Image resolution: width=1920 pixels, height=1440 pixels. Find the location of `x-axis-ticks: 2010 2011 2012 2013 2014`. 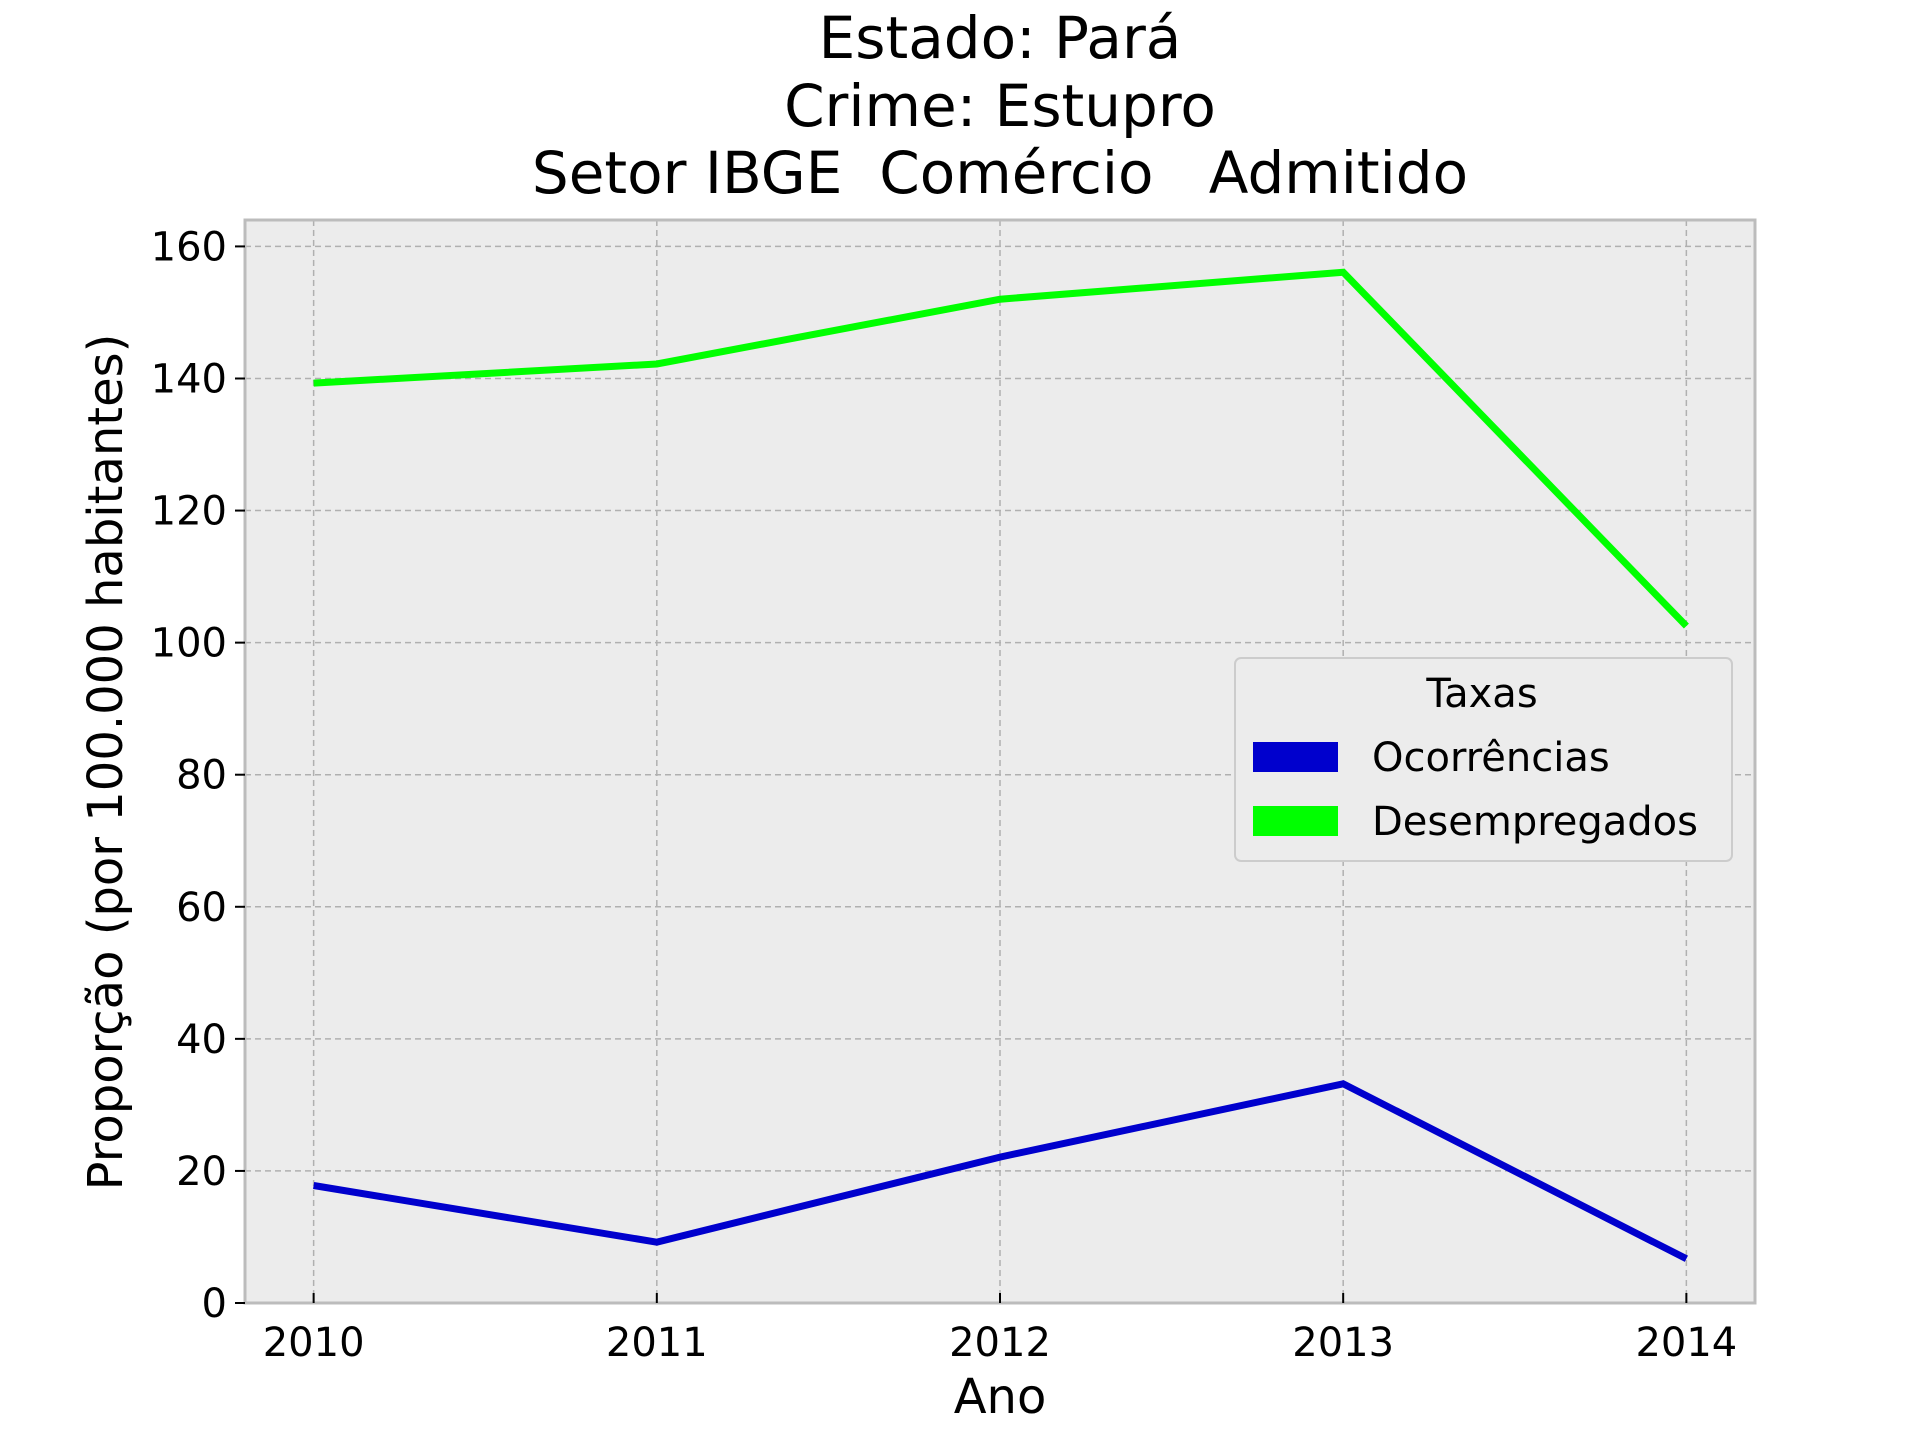

x-axis-ticks: 2010 2011 2012 2013 2014 is located at coordinates (1000, 1329).